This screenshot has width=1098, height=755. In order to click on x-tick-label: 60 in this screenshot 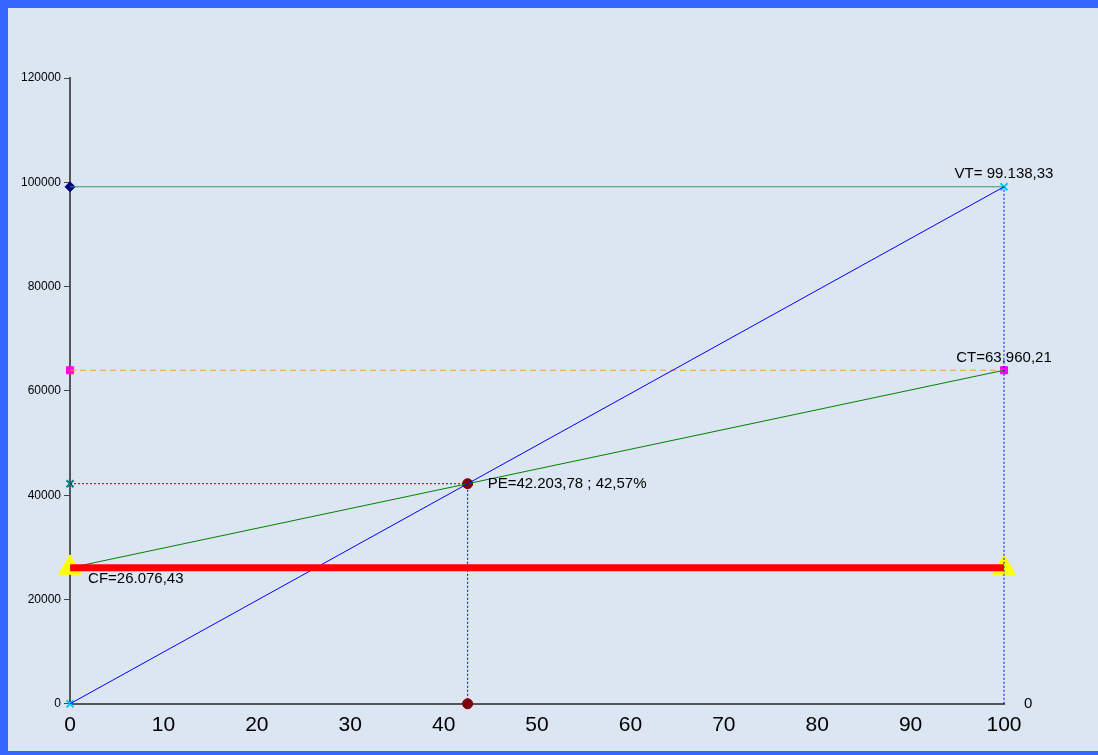, I will do `click(630, 724)`.